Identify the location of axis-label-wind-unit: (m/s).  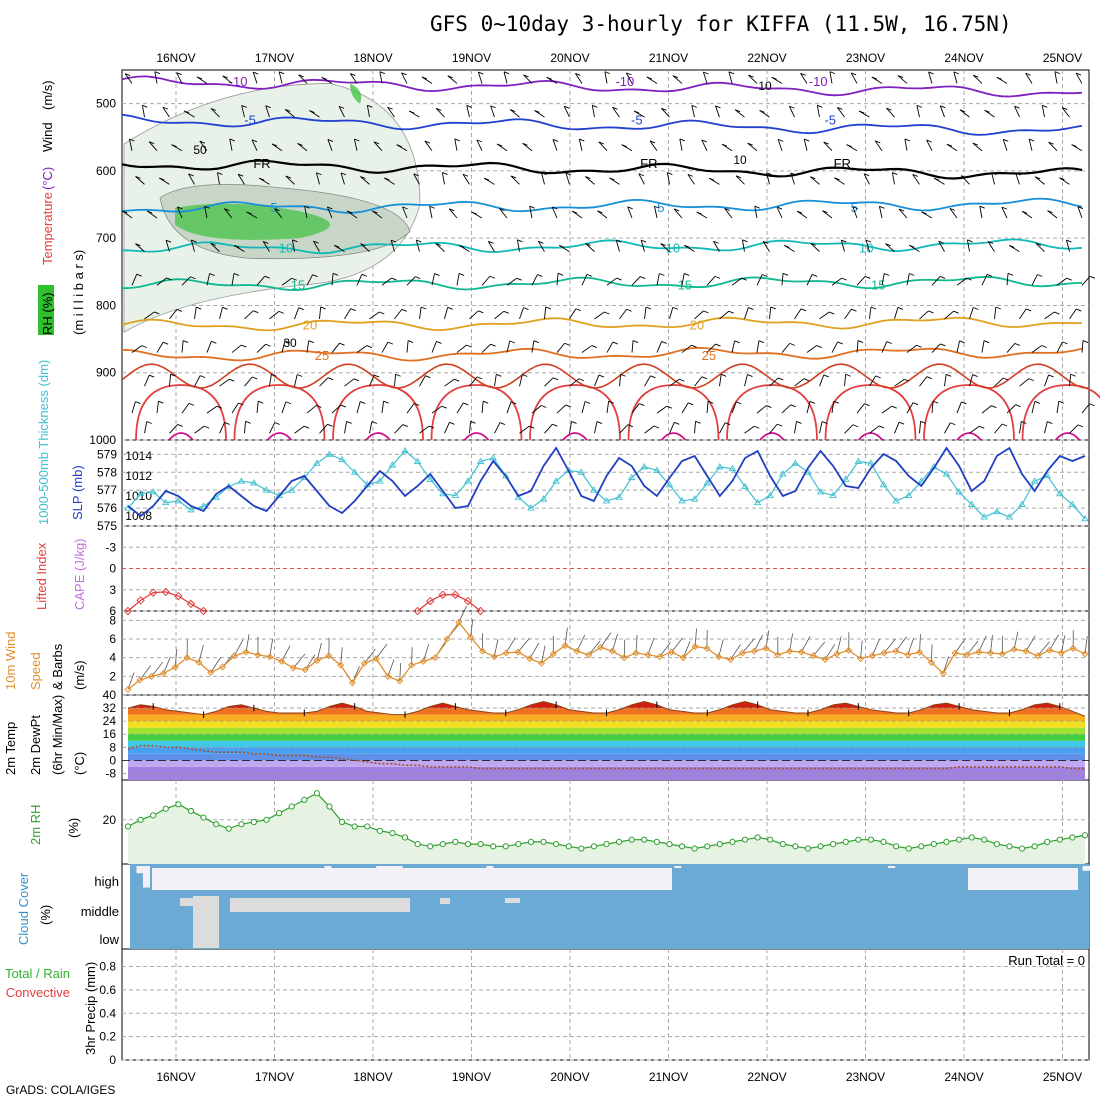
(47, 95).